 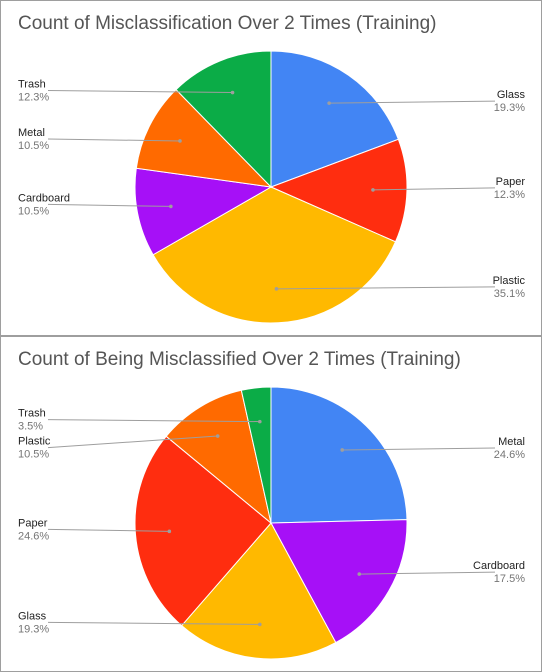 I want to click on slice-percent-paper: 24.6%, so click(x=33, y=536).